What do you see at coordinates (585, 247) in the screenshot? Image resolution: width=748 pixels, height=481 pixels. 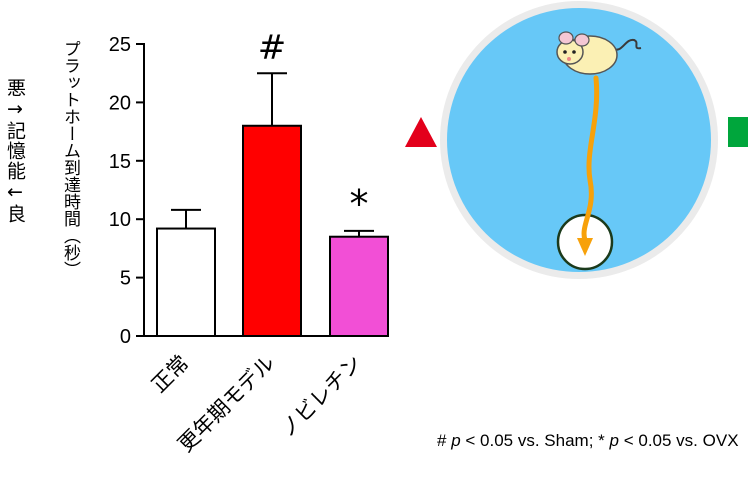 I see `swim-path-arrowhead` at bounding box center [585, 247].